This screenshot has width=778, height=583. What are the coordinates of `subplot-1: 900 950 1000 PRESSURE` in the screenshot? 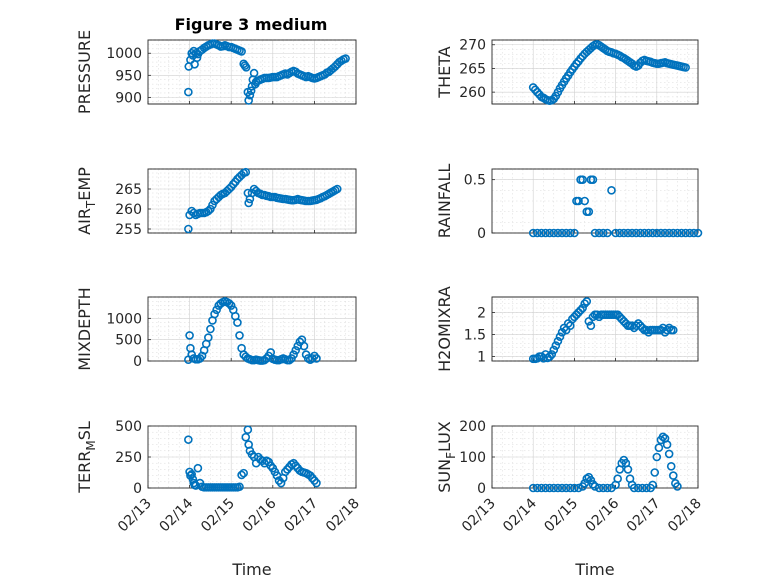 It's located at (216, 72).